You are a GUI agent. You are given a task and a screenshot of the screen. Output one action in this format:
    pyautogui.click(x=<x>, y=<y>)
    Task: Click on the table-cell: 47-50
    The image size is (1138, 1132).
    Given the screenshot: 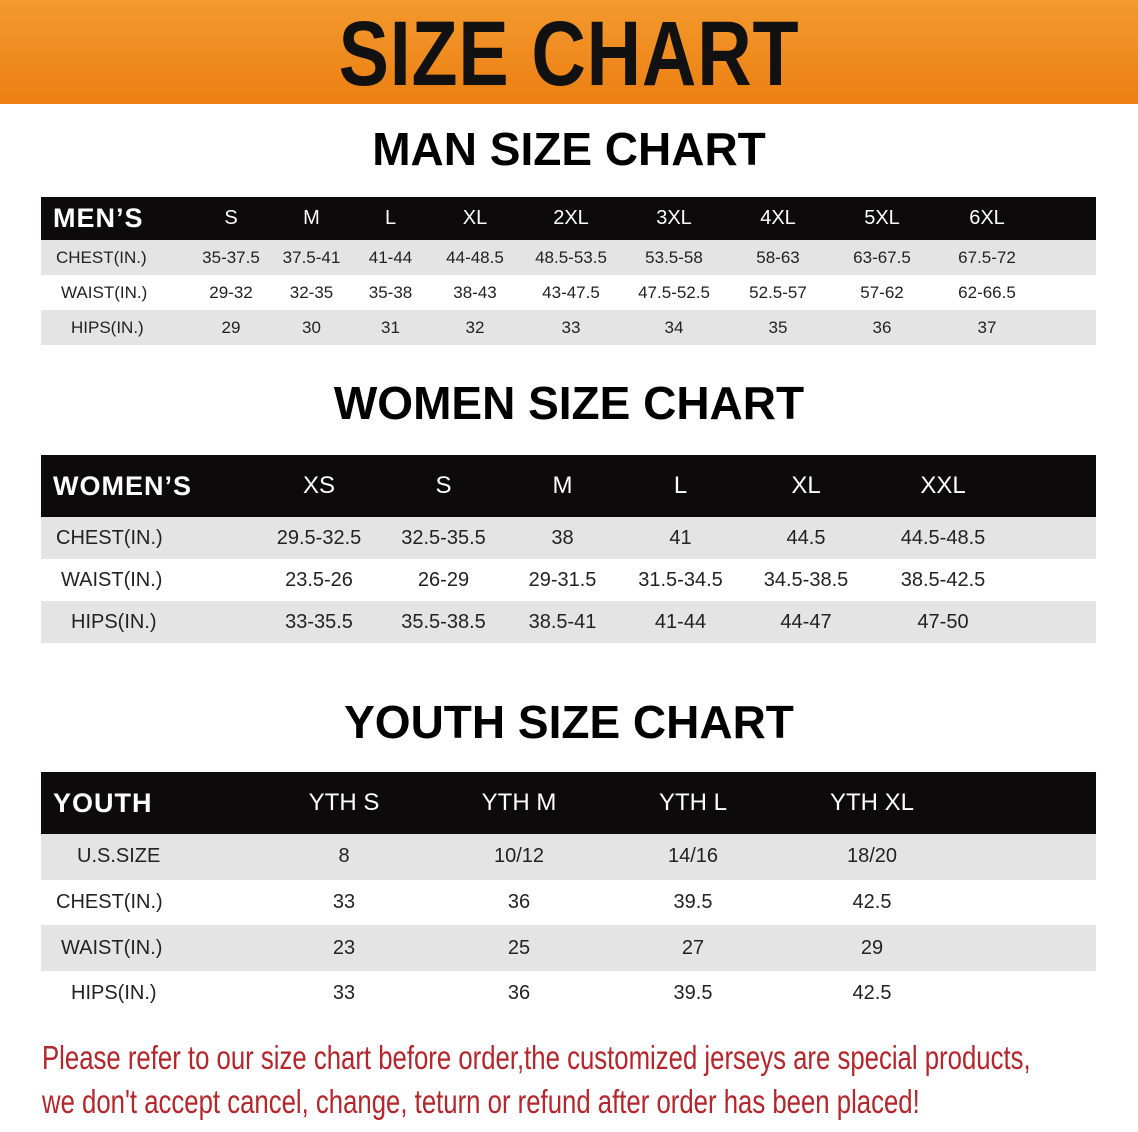 What is the action you would take?
    pyautogui.click(x=943, y=622)
    